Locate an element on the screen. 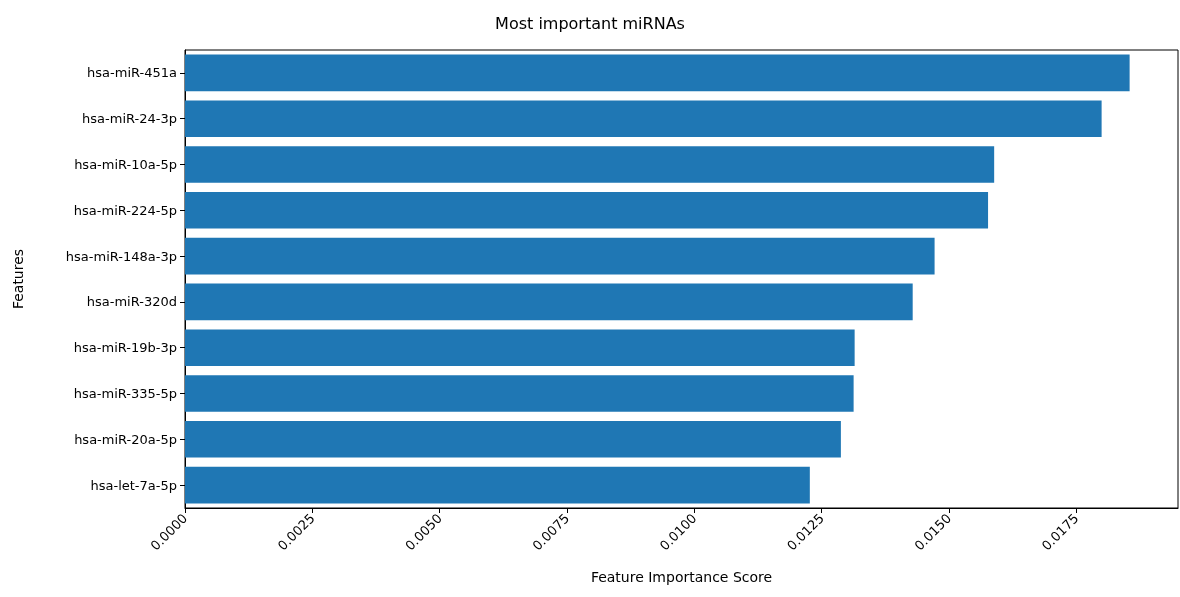 The image size is (1180, 597). y-tick-label: hsa-miR-224-5p is located at coordinates (125, 210).